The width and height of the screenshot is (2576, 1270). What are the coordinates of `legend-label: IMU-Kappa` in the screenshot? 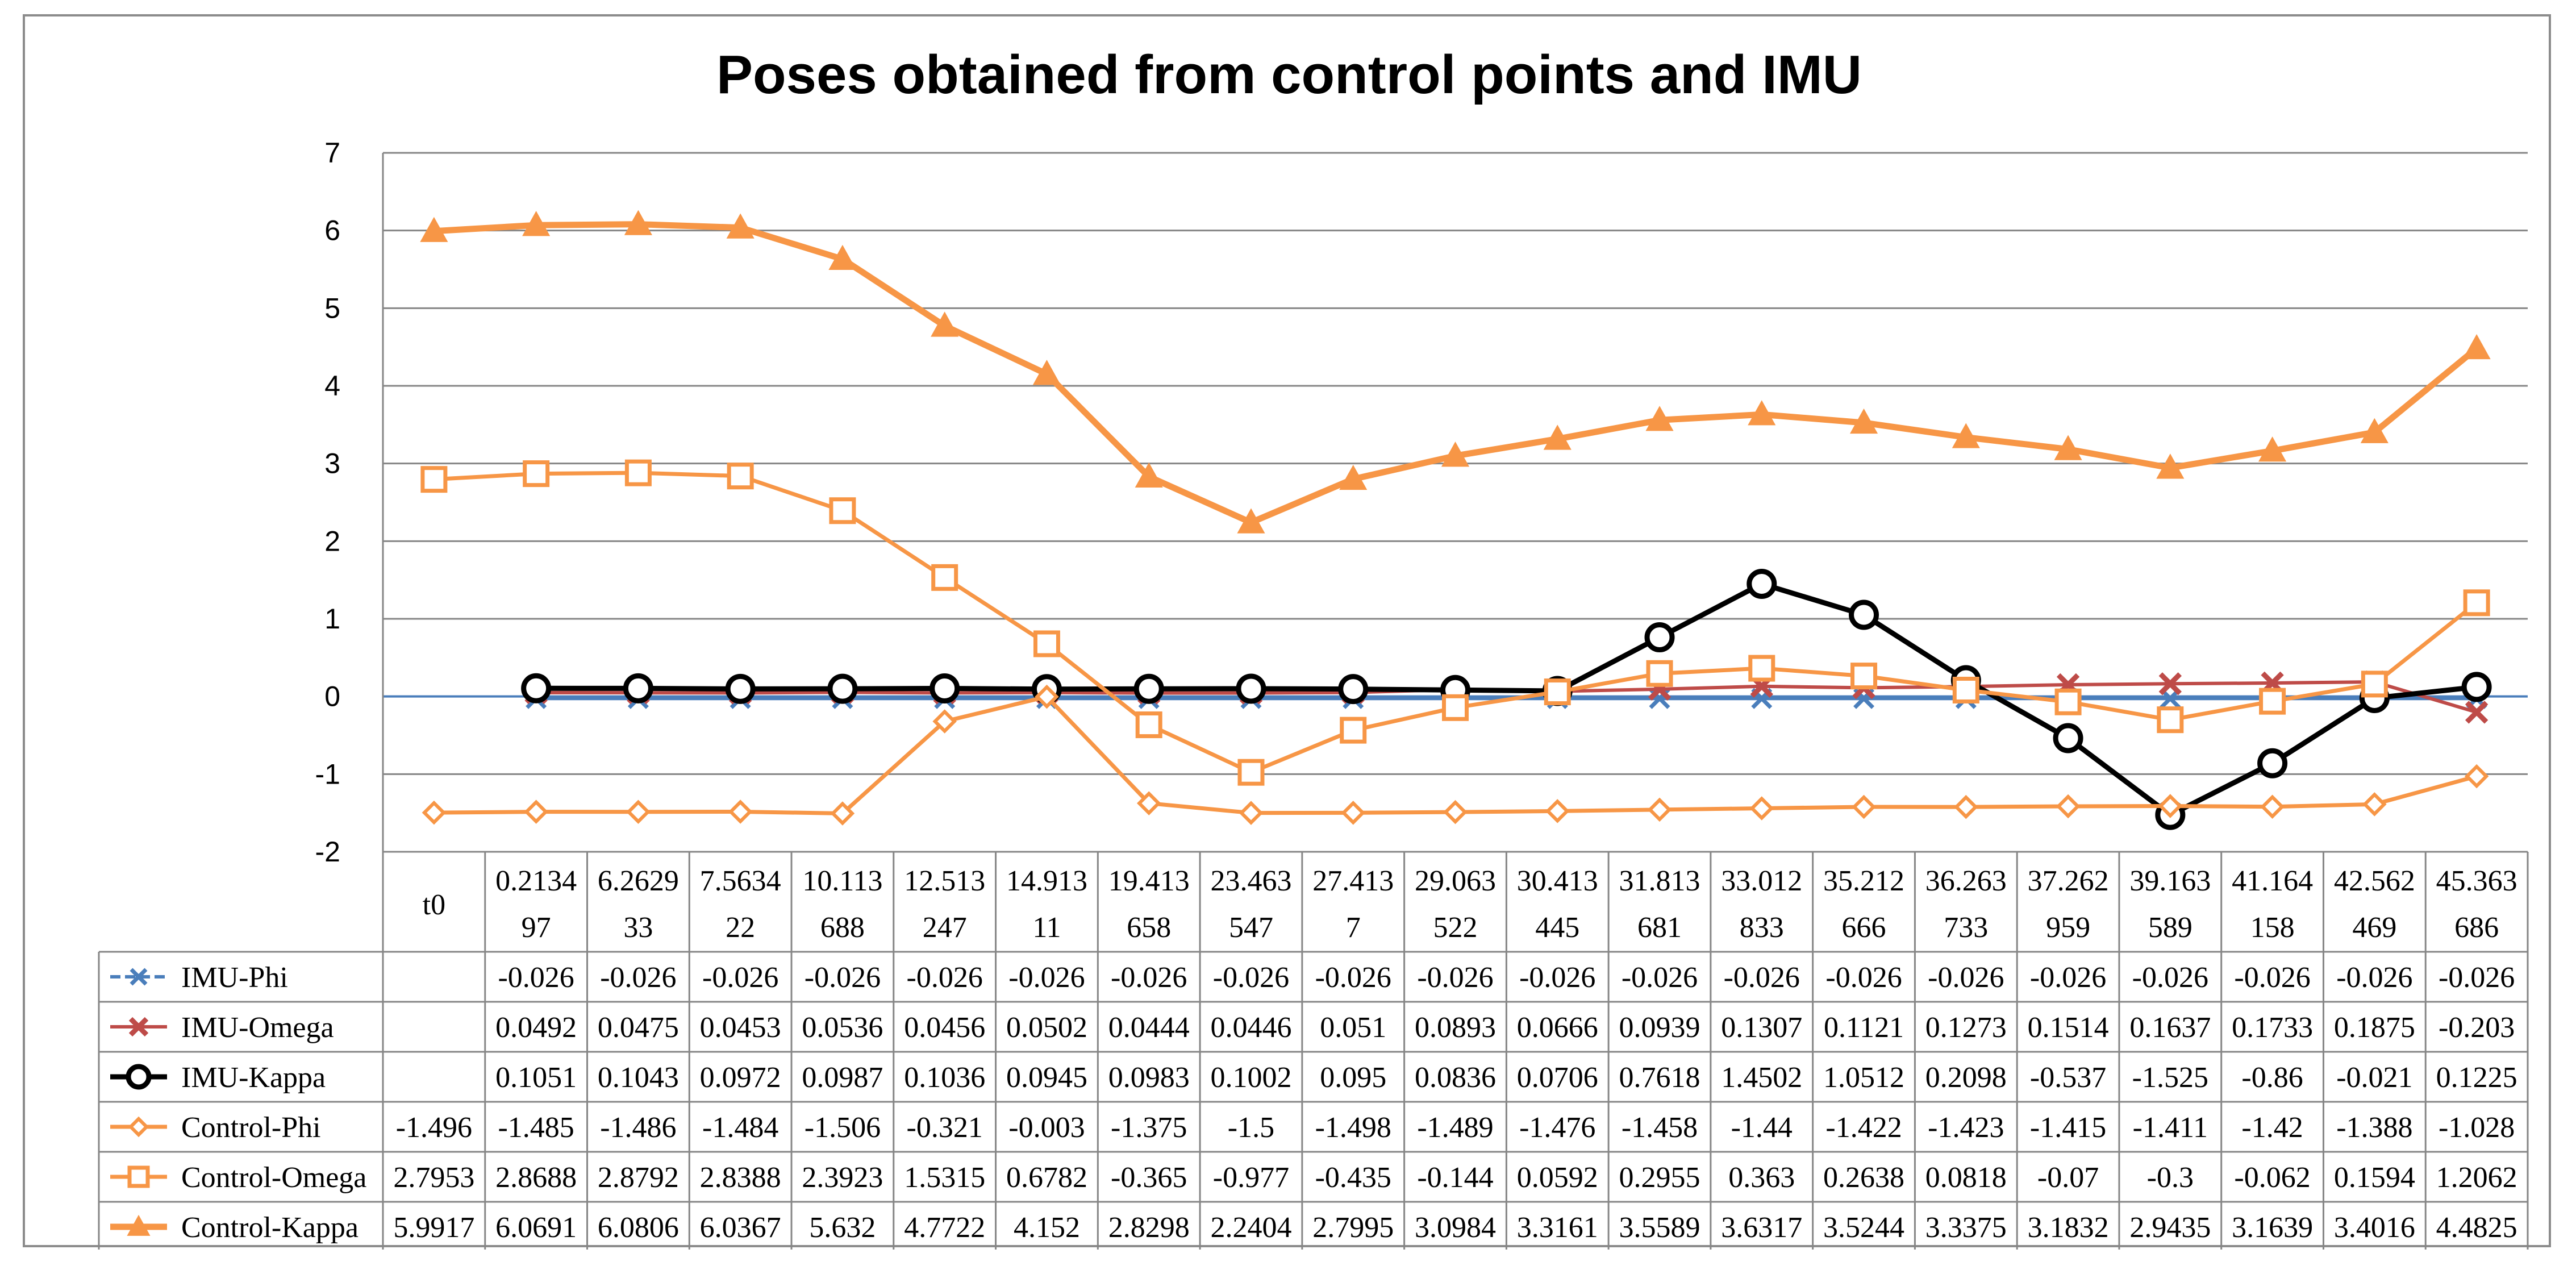 It's located at (253, 1077).